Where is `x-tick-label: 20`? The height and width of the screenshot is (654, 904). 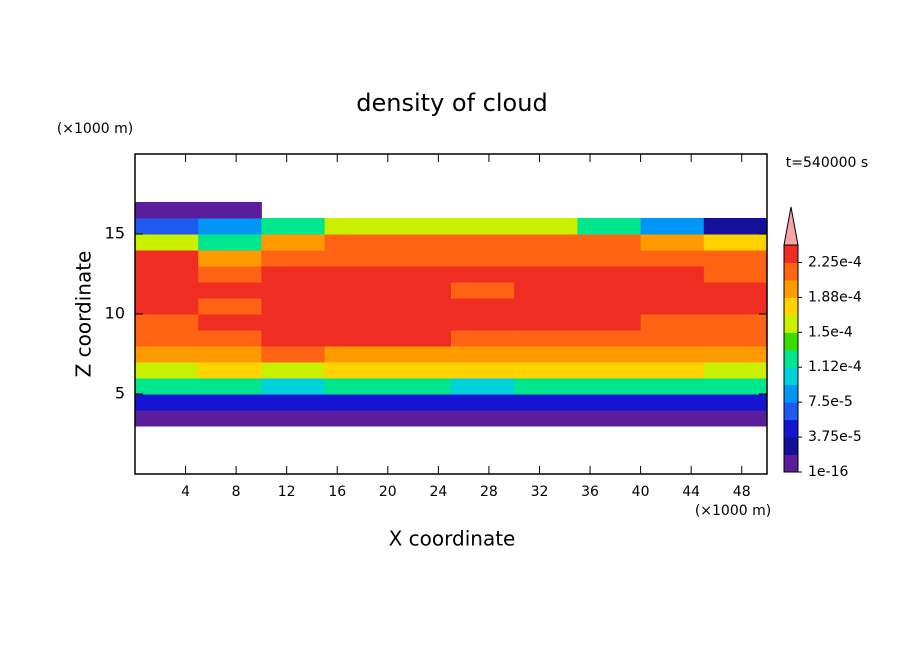 x-tick-label: 20 is located at coordinates (388, 492).